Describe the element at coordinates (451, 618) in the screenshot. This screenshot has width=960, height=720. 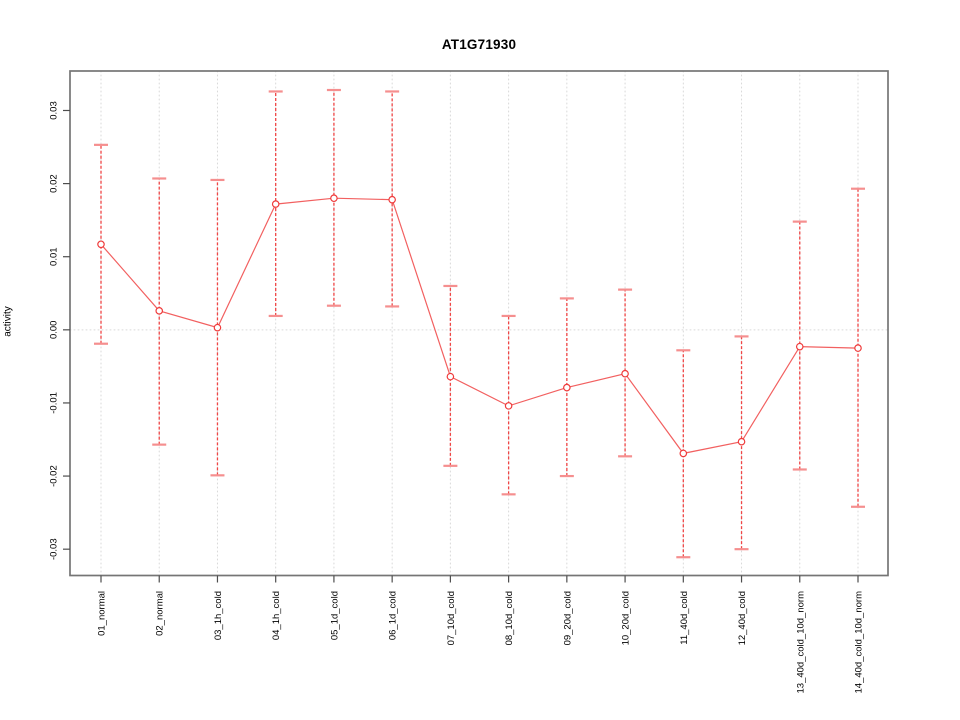
I see `x-tick-label: 07_10d_cold` at that location.